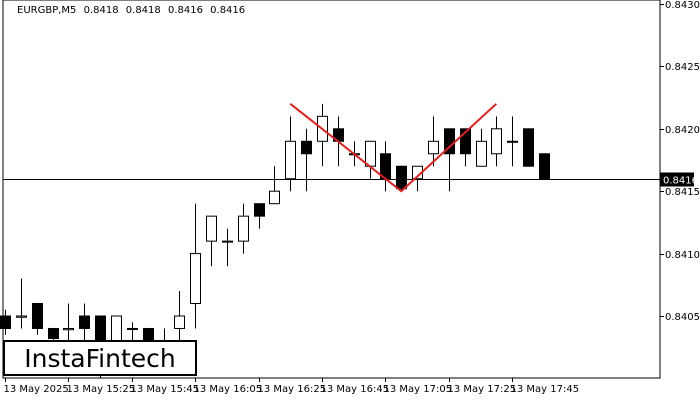 The width and height of the screenshot is (700, 400). What do you see at coordinates (682, 192) in the screenshot?
I see `y-tick-label: 0.8415` at bounding box center [682, 192].